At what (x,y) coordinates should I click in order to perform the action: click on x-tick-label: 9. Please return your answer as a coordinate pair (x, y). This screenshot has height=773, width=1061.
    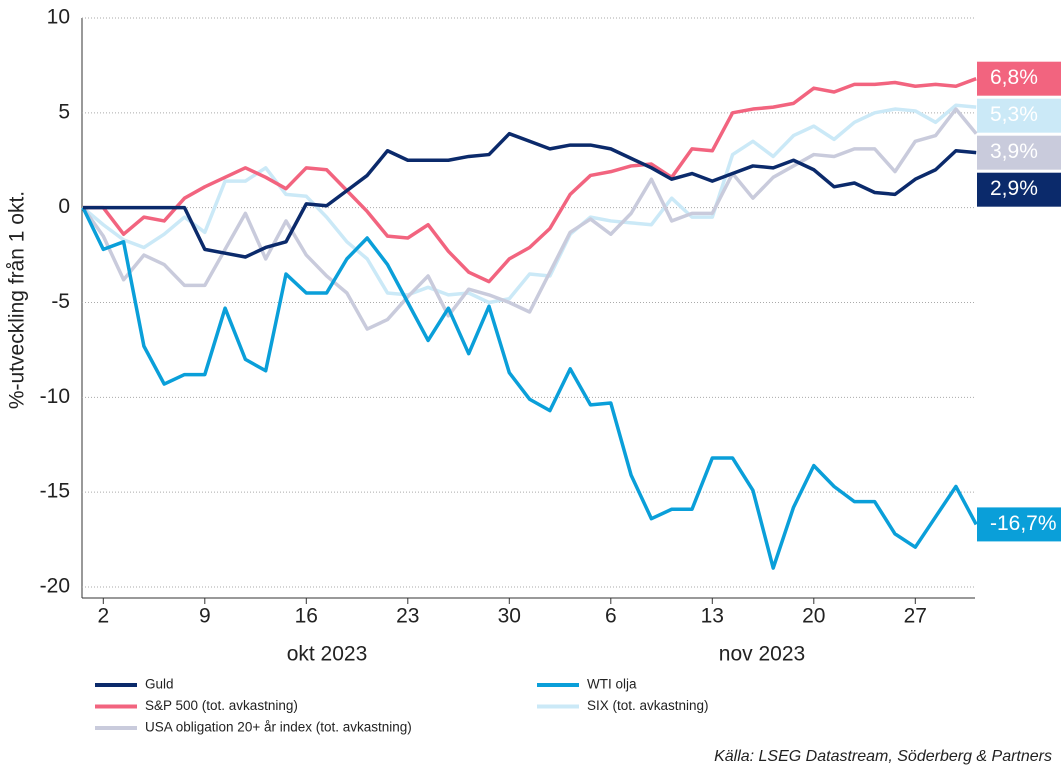
    Looking at the image, I should click on (205, 616).